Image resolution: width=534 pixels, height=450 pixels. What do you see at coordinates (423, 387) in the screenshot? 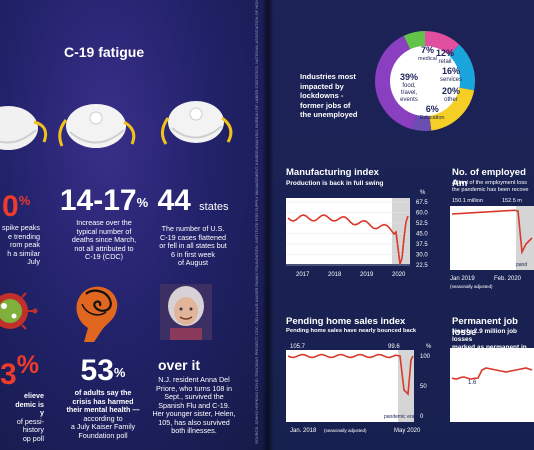
I see `y-tick-label: 50` at bounding box center [423, 387].